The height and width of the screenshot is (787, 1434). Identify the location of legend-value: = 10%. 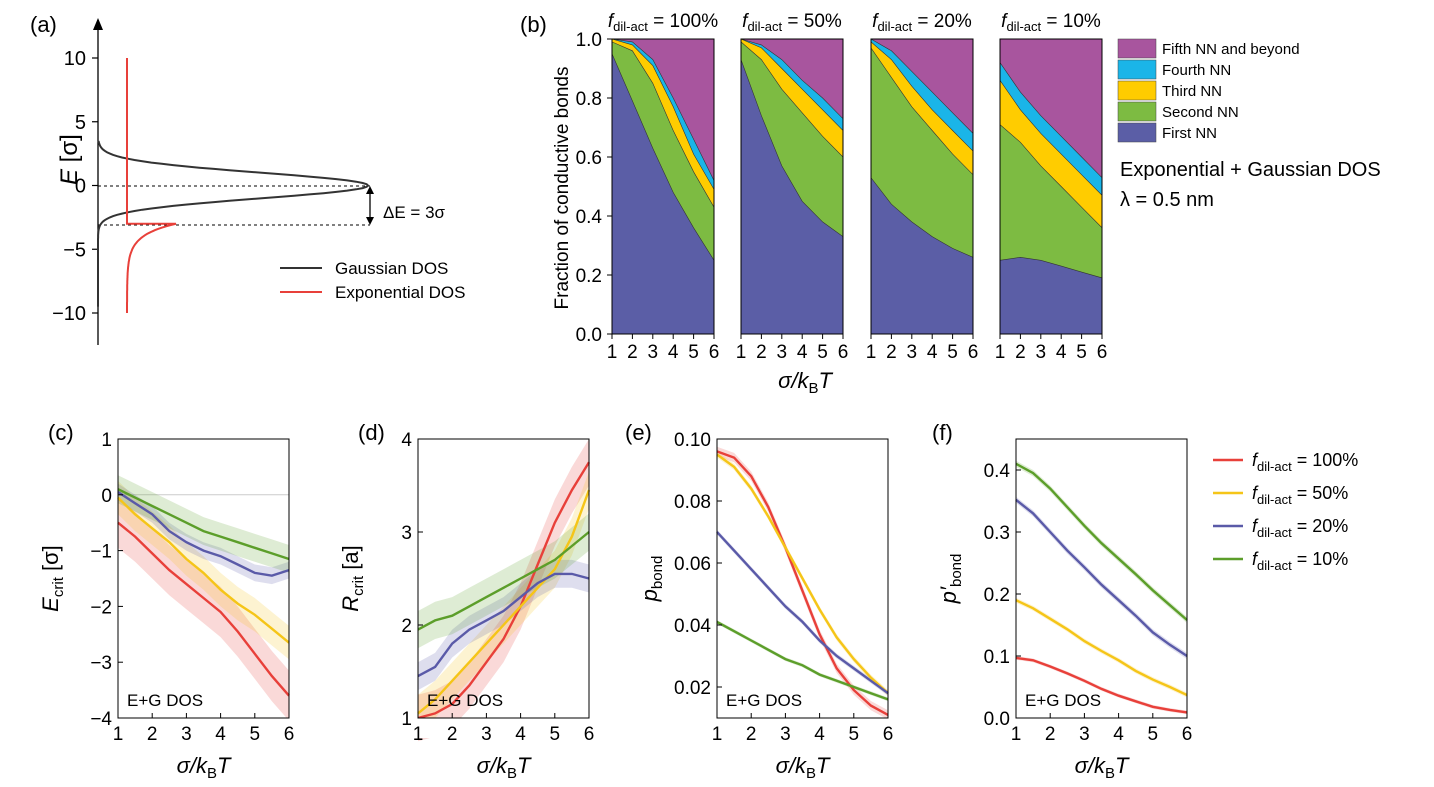
(1320, 559).